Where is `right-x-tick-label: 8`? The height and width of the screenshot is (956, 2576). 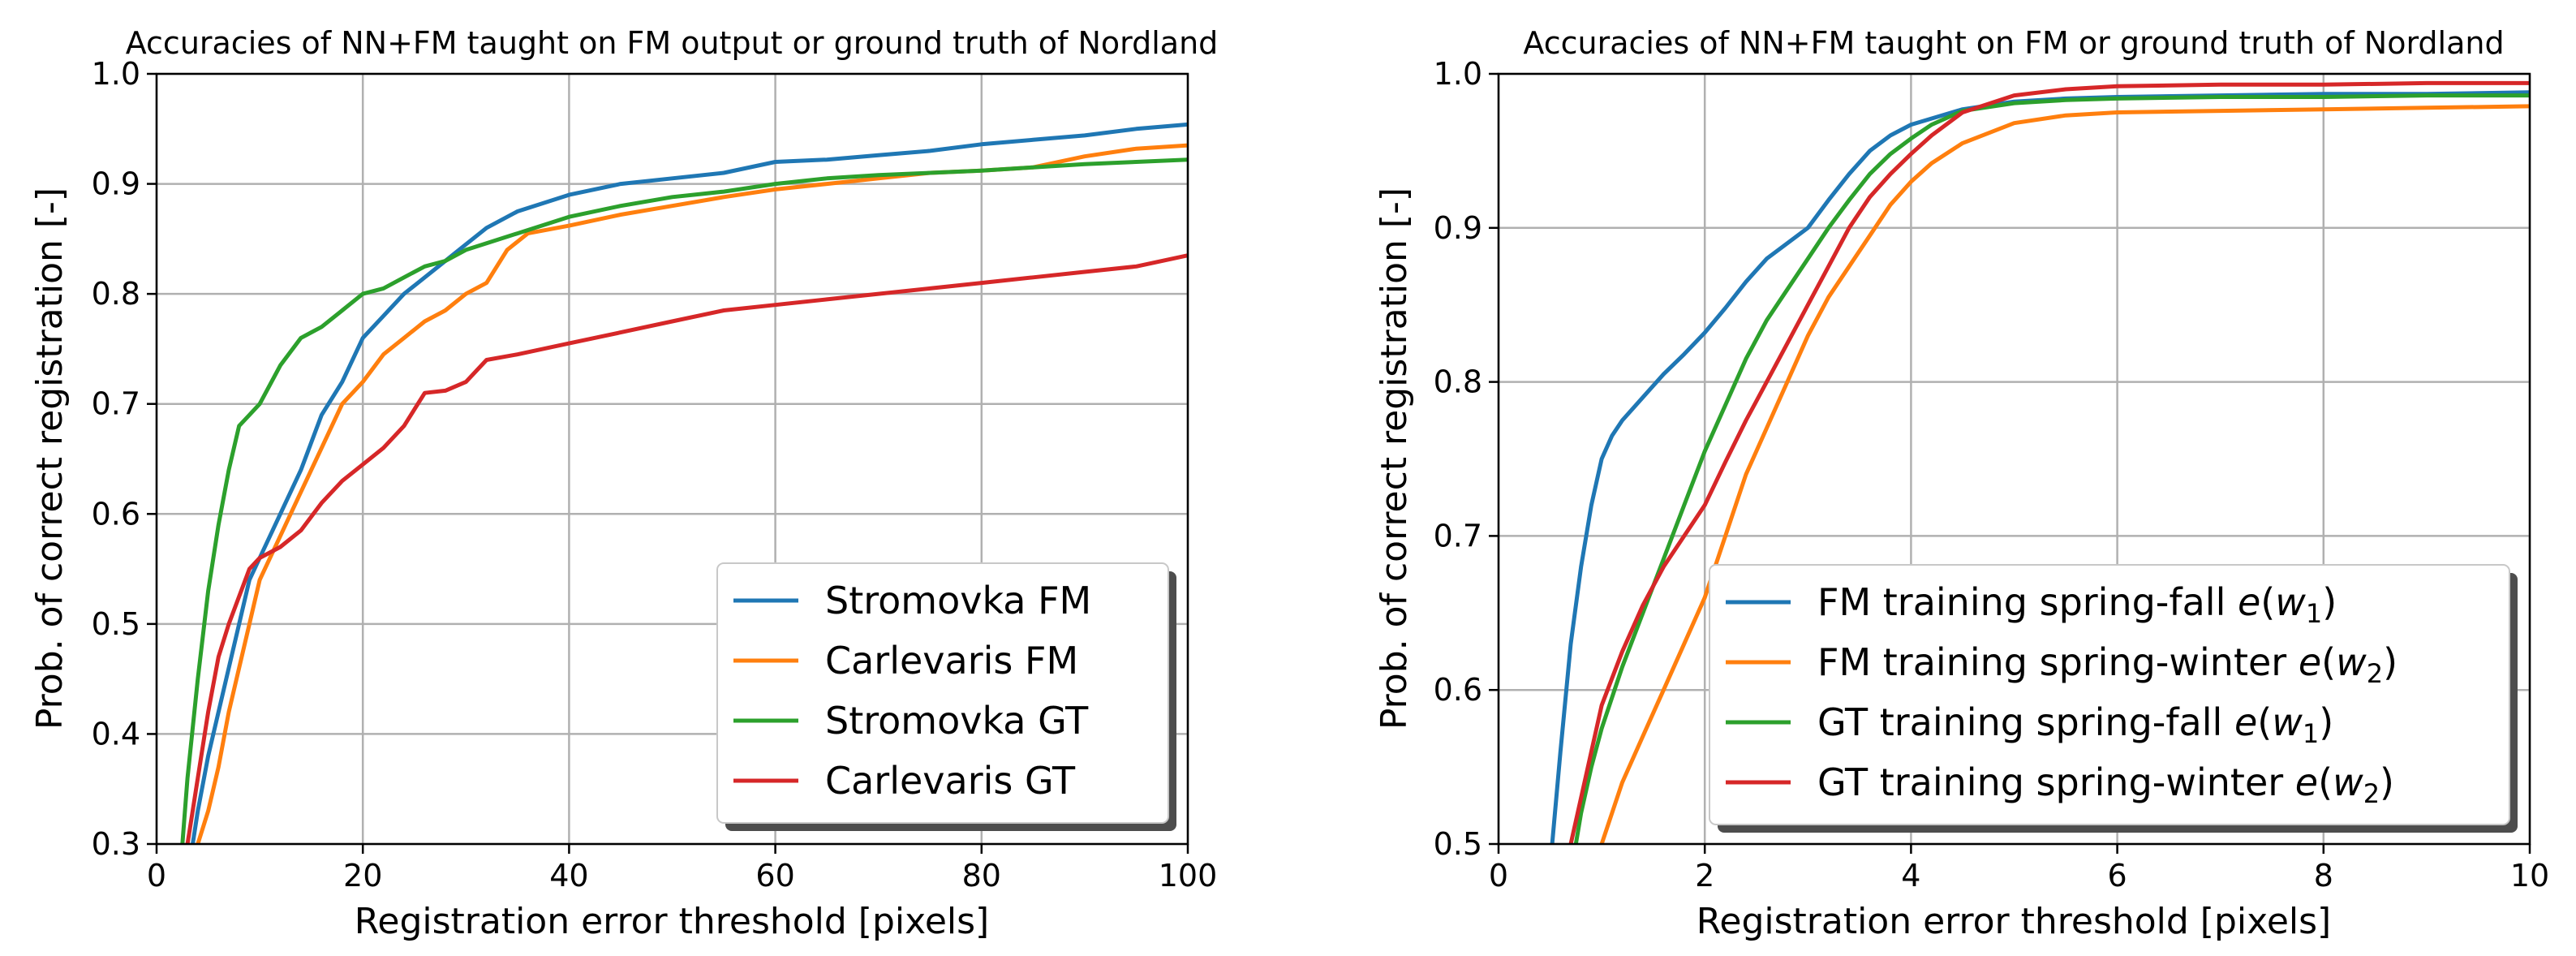
right-x-tick-label: 8 is located at coordinates (2323, 876).